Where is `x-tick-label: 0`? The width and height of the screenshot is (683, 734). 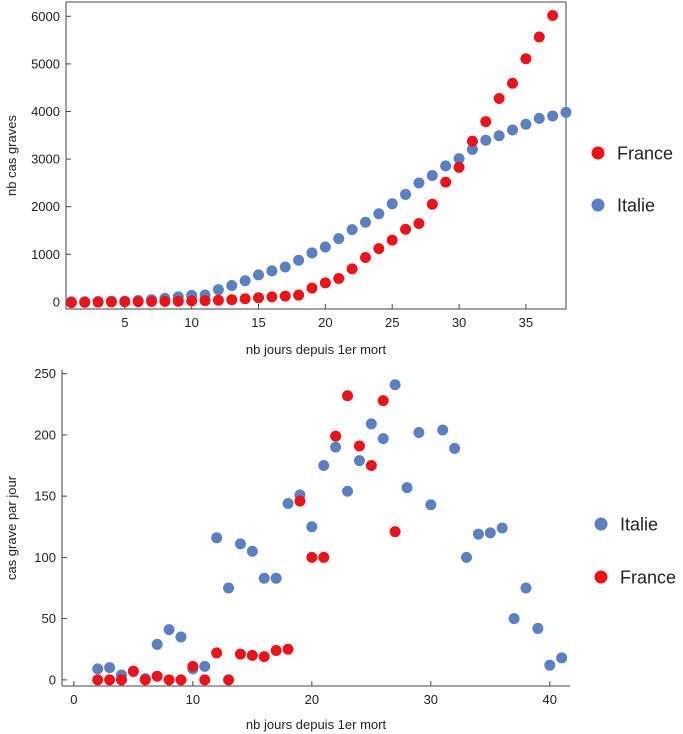
x-tick-label: 0 is located at coordinates (73, 699).